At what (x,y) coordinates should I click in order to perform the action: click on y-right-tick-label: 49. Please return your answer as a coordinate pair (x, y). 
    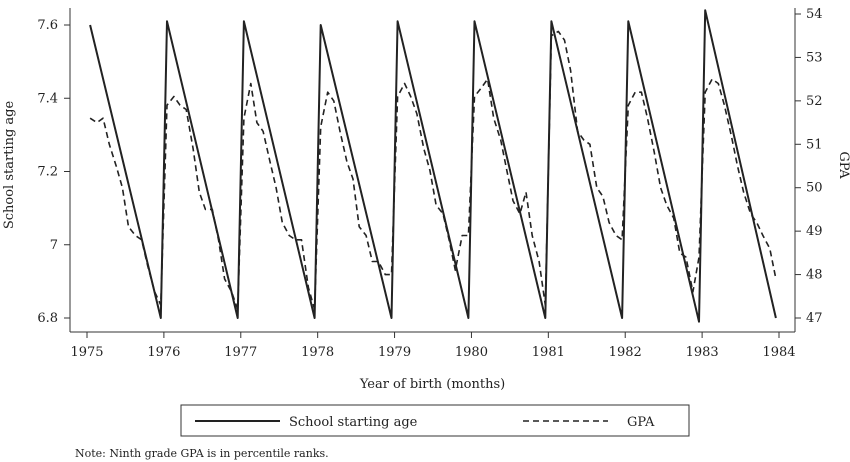
    Looking at the image, I should click on (814, 231).